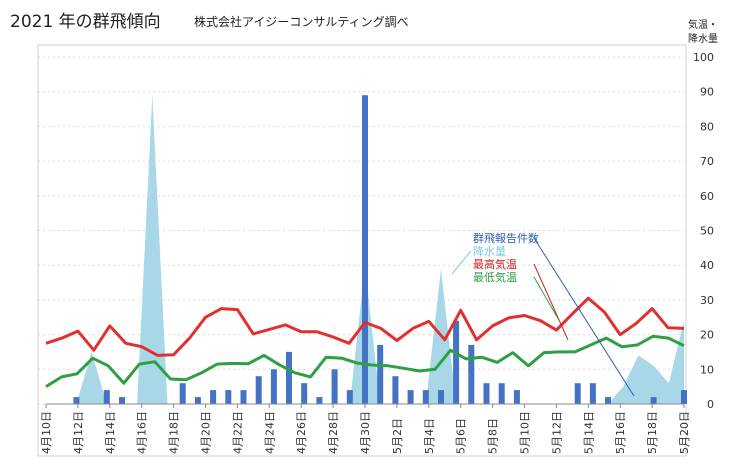 This screenshot has height=465, width=741. What do you see at coordinates (46, 432) in the screenshot?
I see `x-tick-label: 4月10日` at bounding box center [46, 432].